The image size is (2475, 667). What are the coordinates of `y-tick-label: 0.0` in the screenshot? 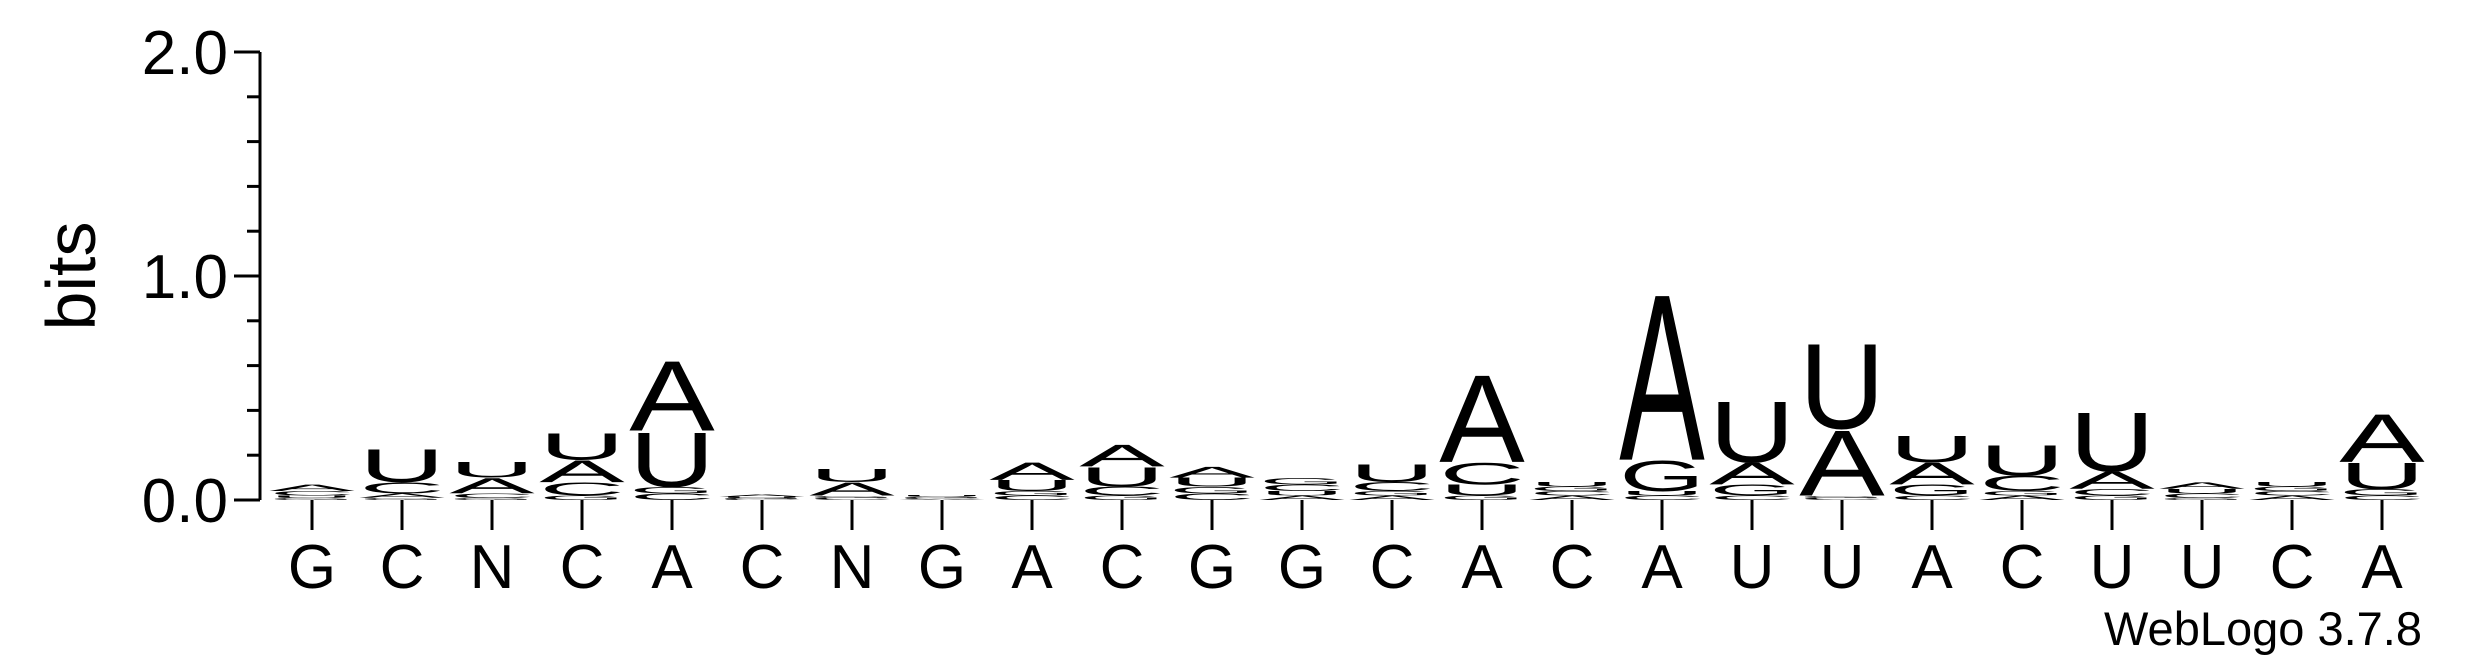 It's located at (185, 501).